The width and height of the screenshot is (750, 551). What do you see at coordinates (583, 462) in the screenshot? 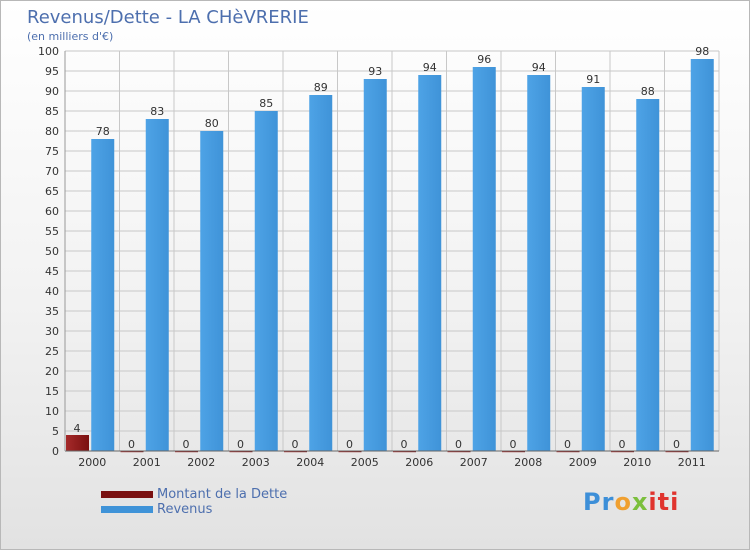
I see `x-tick-label: 2009` at bounding box center [583, 462].